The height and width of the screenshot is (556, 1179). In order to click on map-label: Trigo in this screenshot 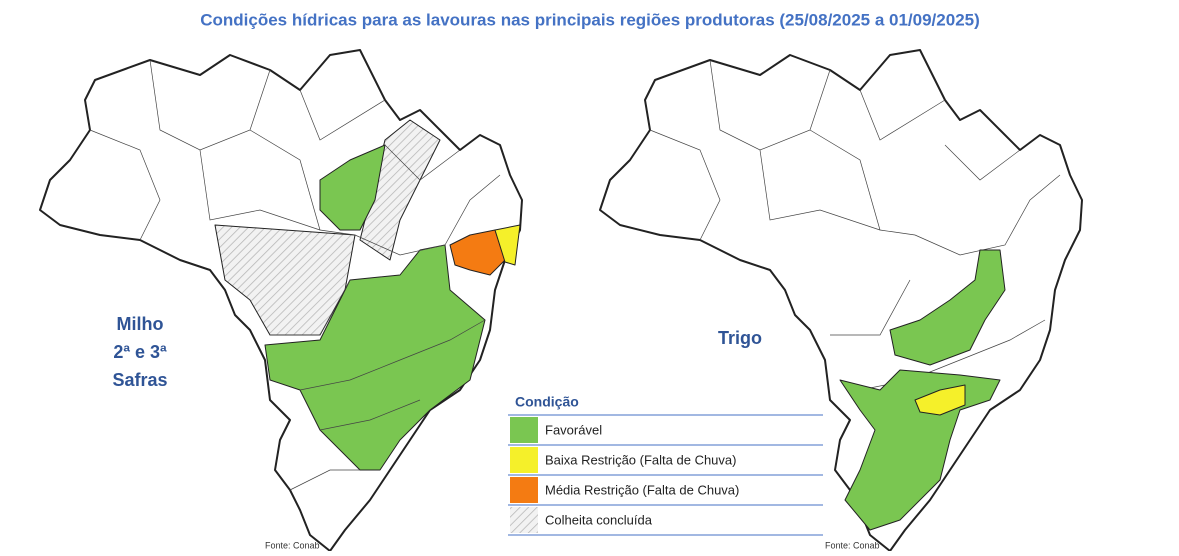, I will do `click(740, 338)`.